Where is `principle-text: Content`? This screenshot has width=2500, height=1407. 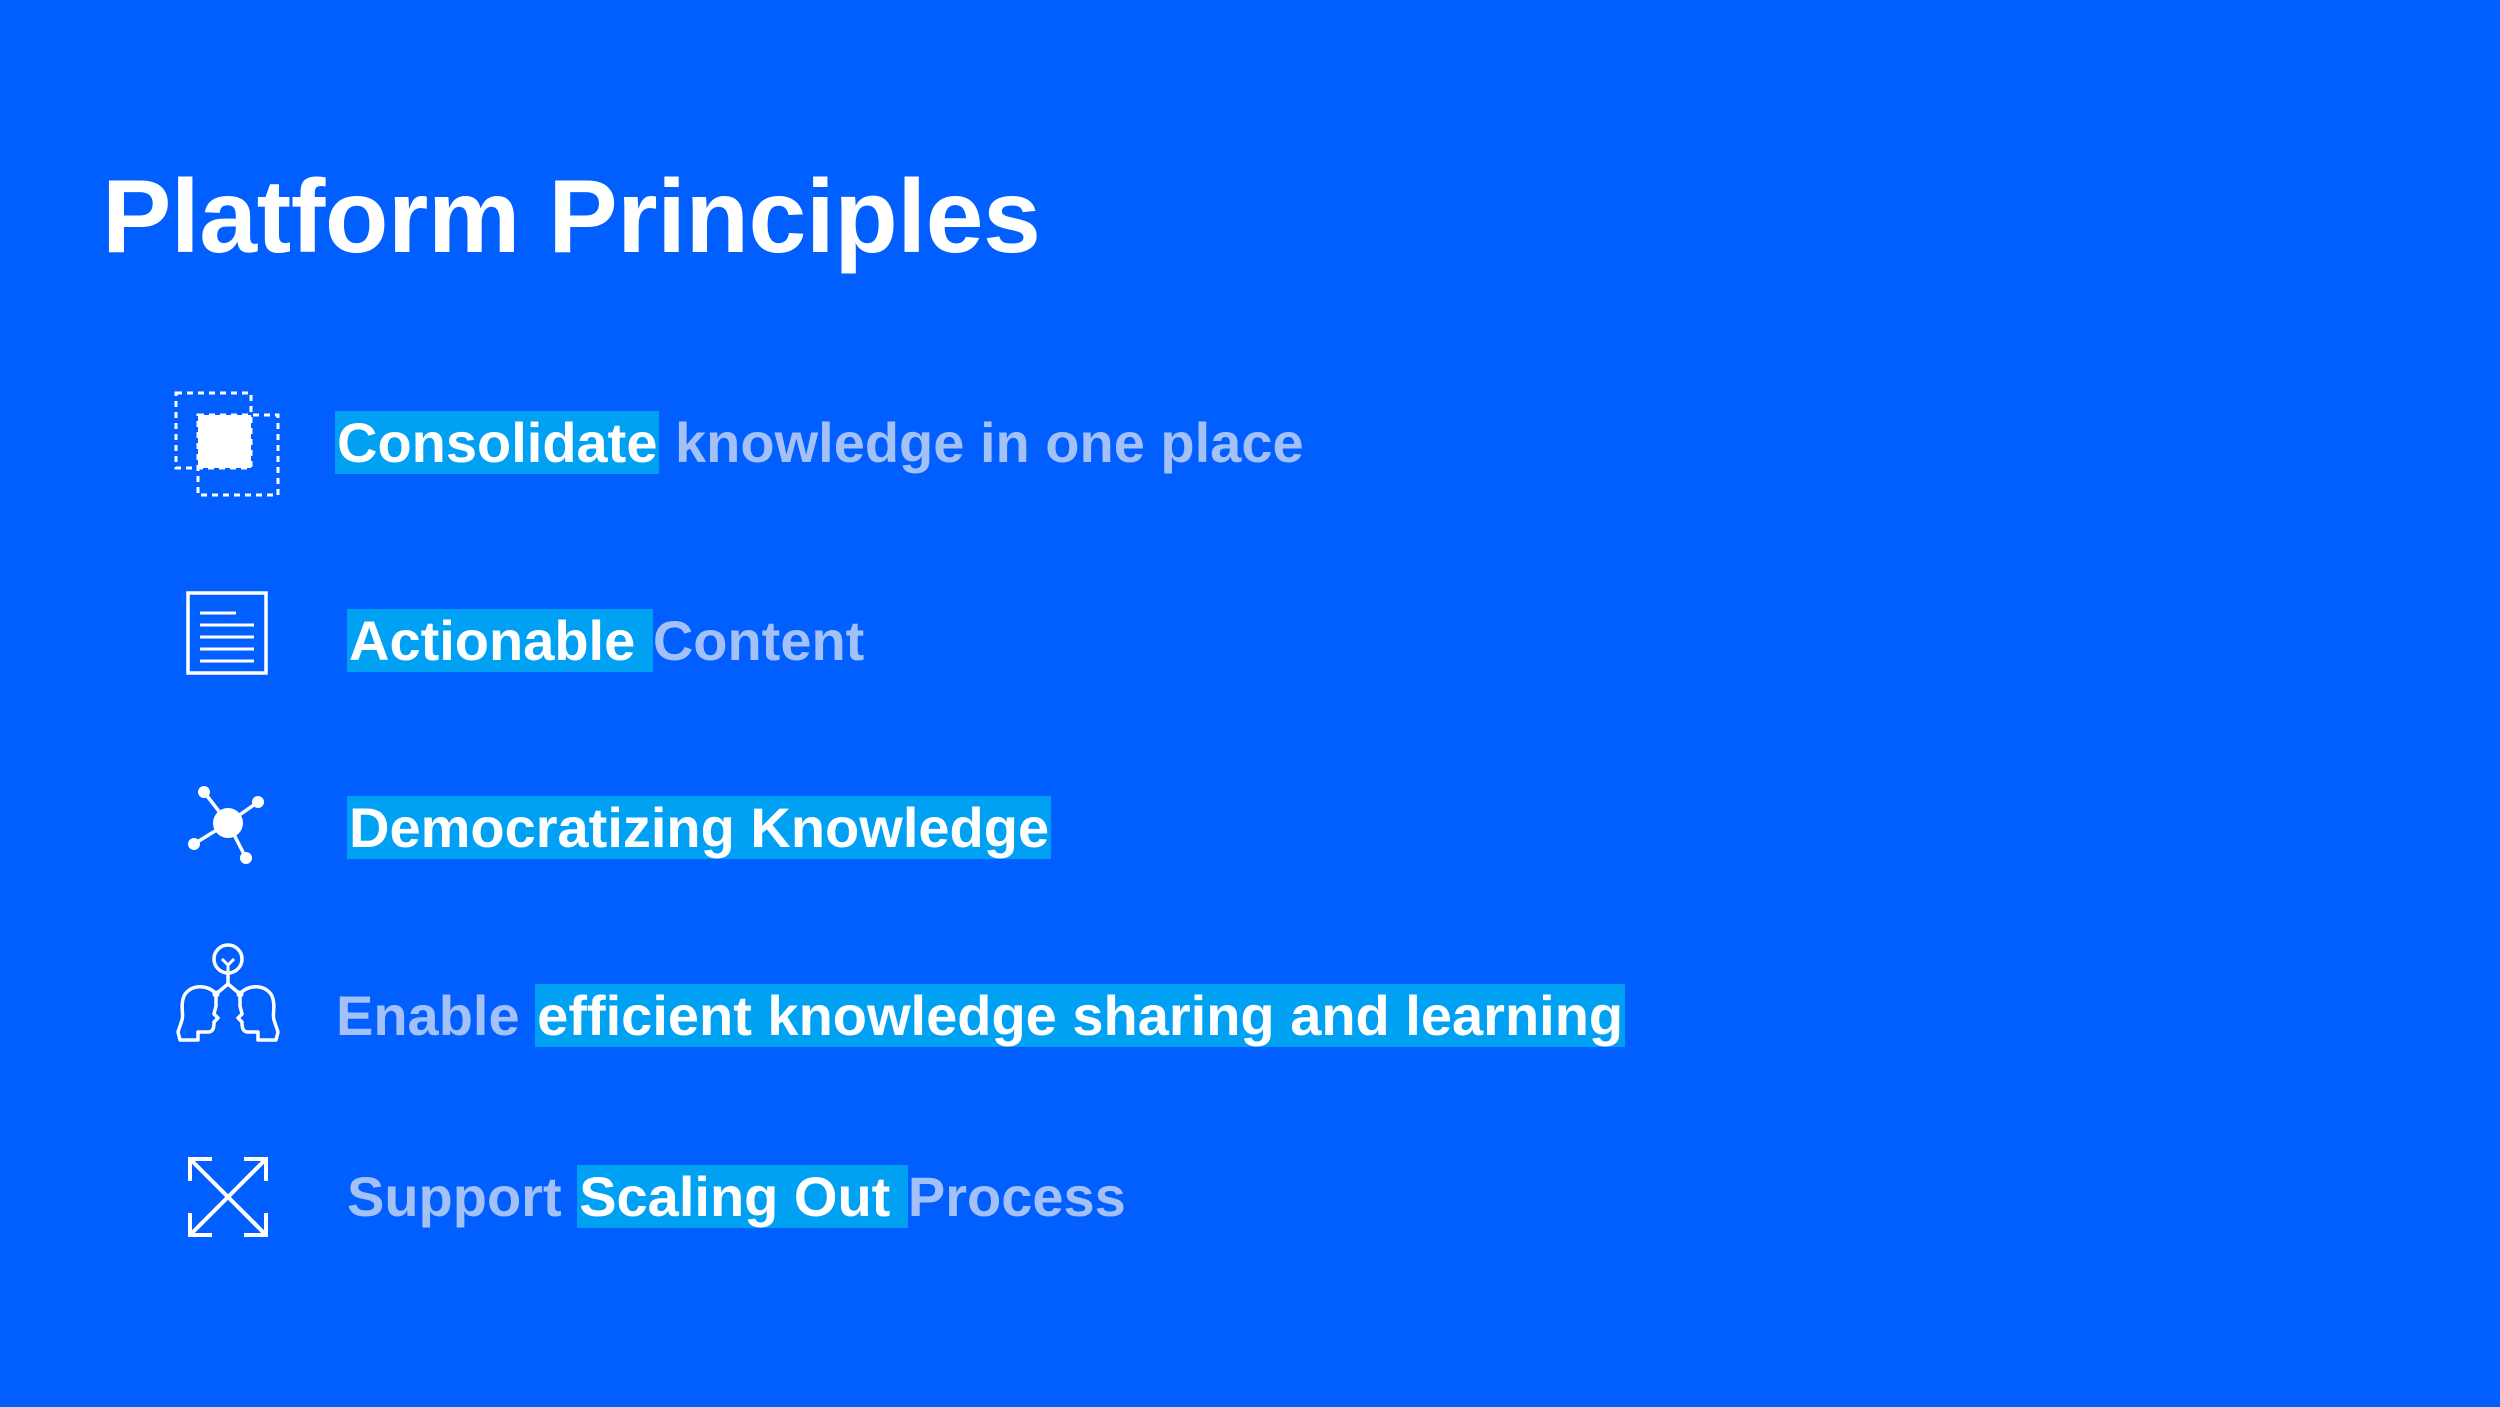 principle-text: Content is located at coordinates (758, 640).